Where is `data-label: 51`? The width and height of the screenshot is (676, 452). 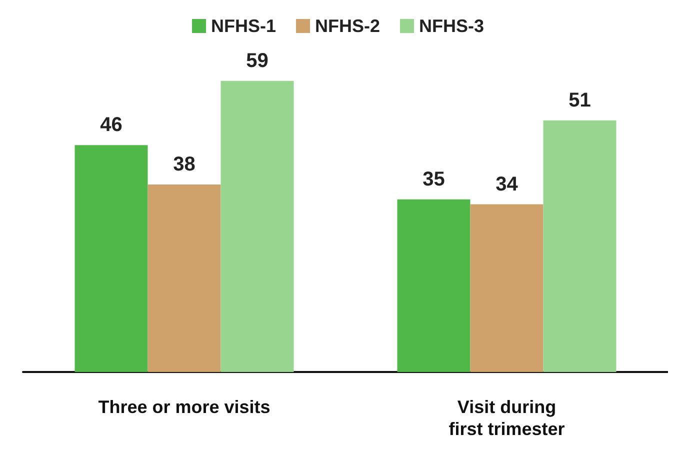
data-label: 51 is located at coordinates (579, 100).